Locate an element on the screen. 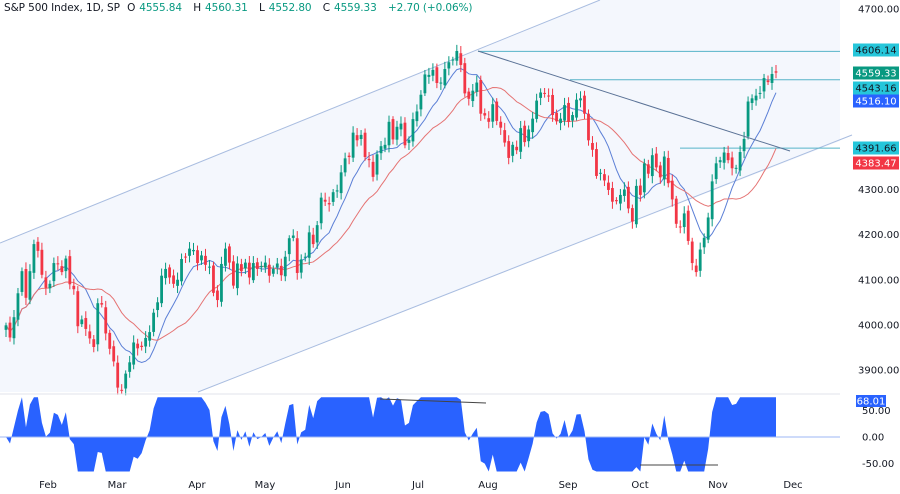  divergence-line-top is located at coordinates (433, 401).